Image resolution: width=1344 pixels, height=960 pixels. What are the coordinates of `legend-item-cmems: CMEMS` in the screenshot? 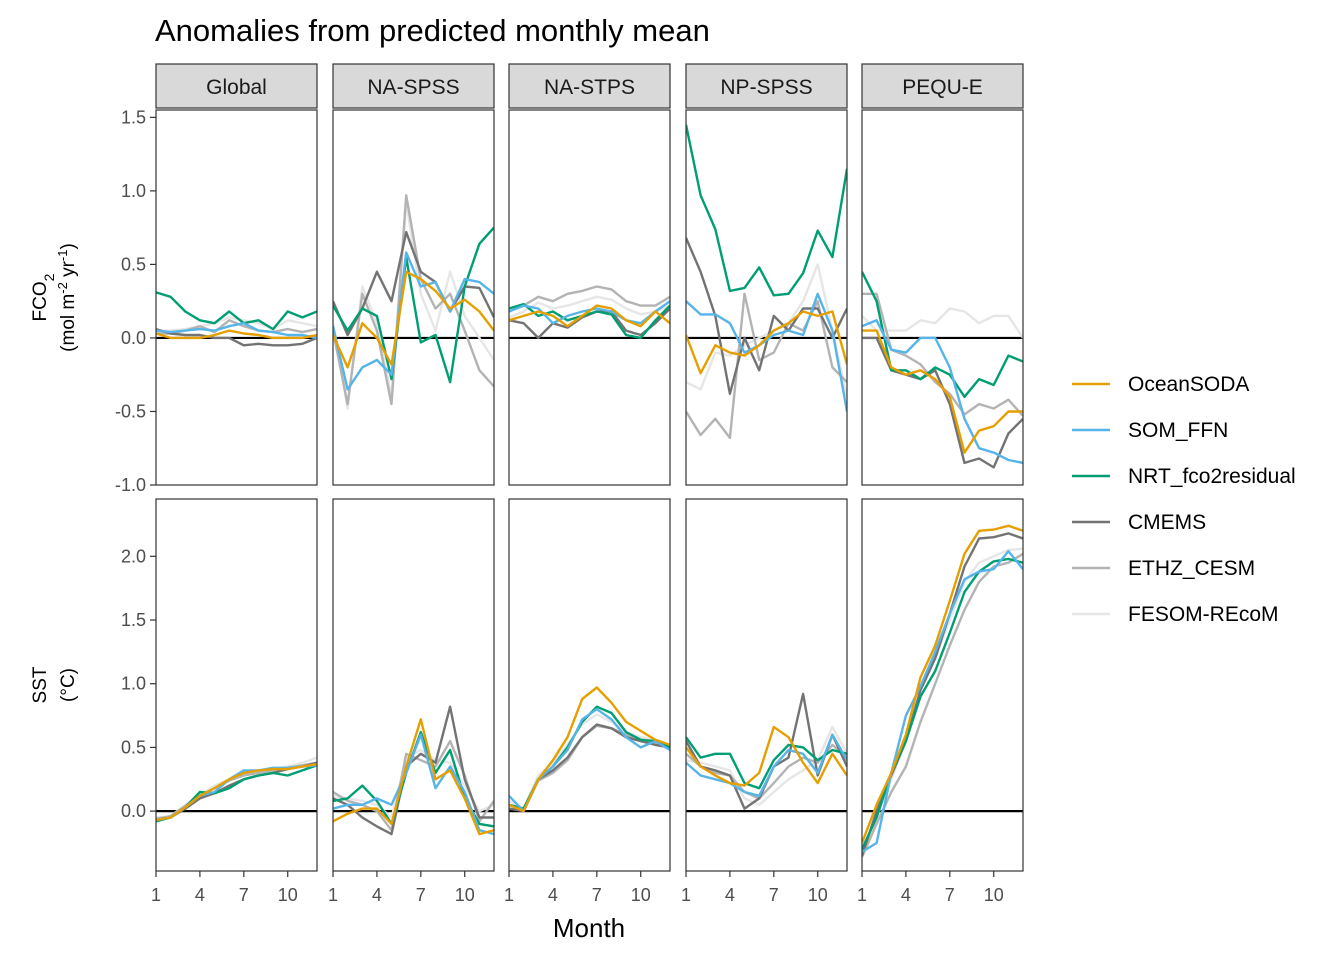 It's located at (1139, 522).